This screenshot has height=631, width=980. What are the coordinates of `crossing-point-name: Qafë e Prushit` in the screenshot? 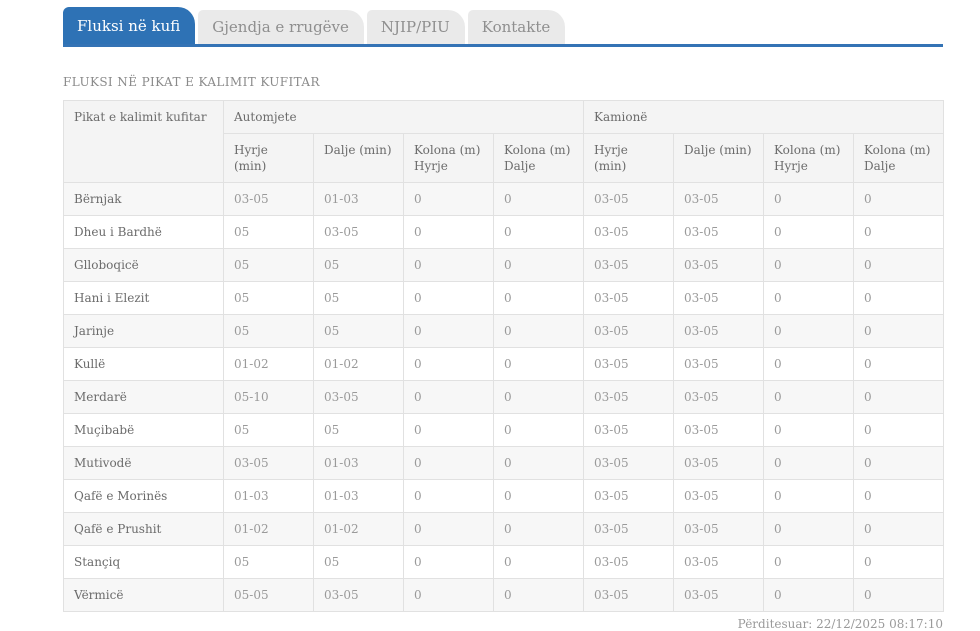 It's located at (143, 529).